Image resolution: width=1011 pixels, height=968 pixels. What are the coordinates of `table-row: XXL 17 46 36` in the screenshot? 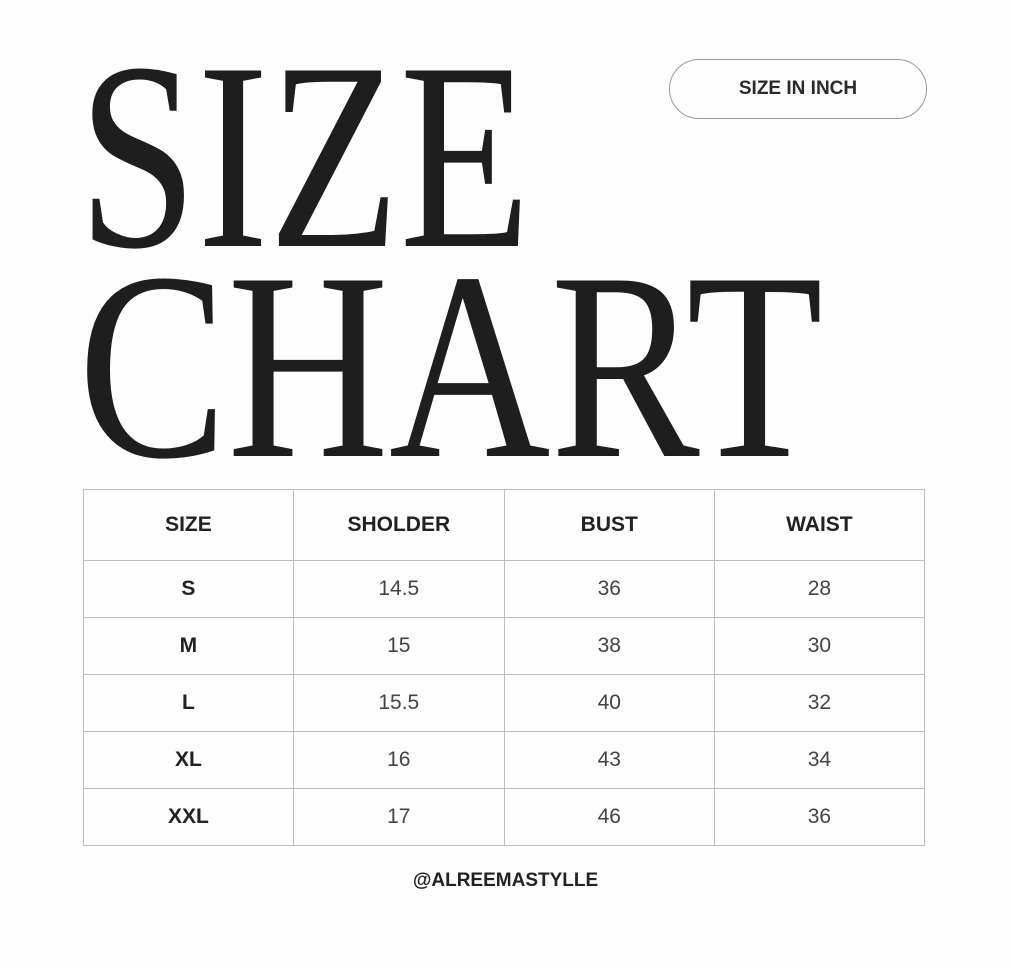 It's located at (504, 817).